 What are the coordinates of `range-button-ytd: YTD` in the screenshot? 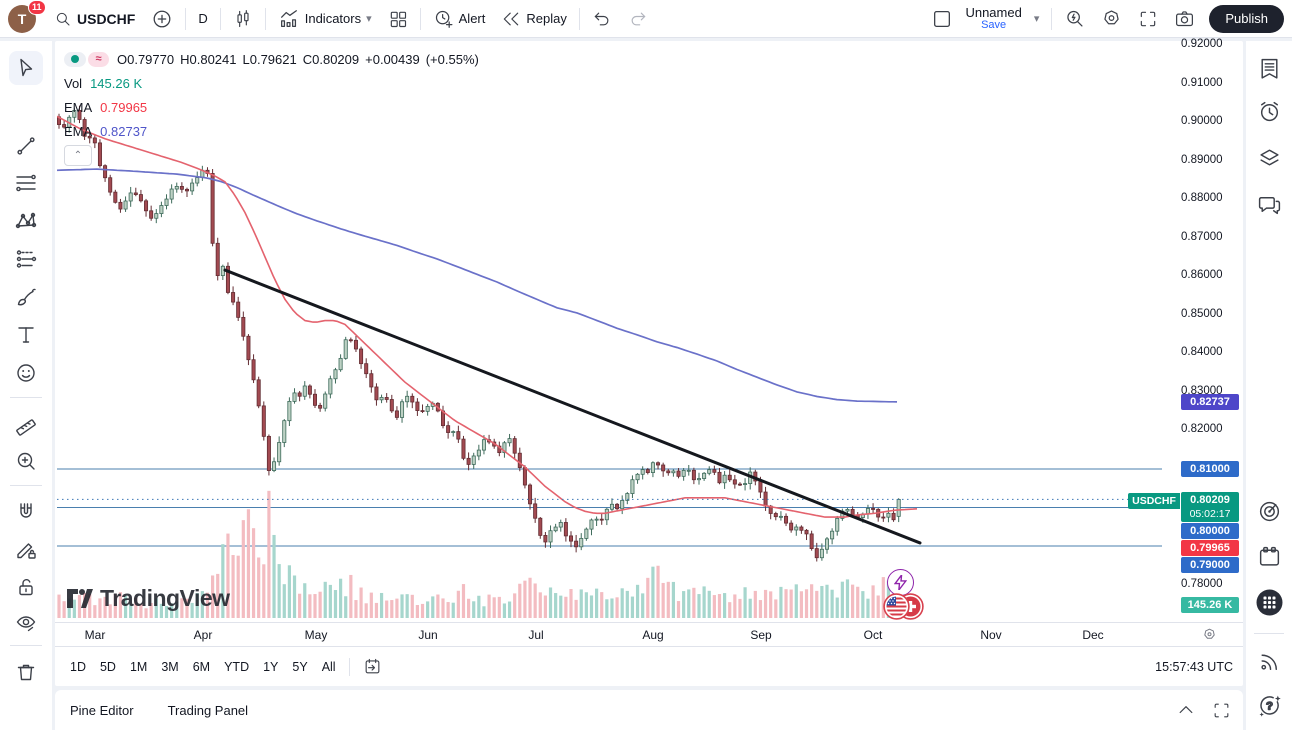 It's located at (237, 666).